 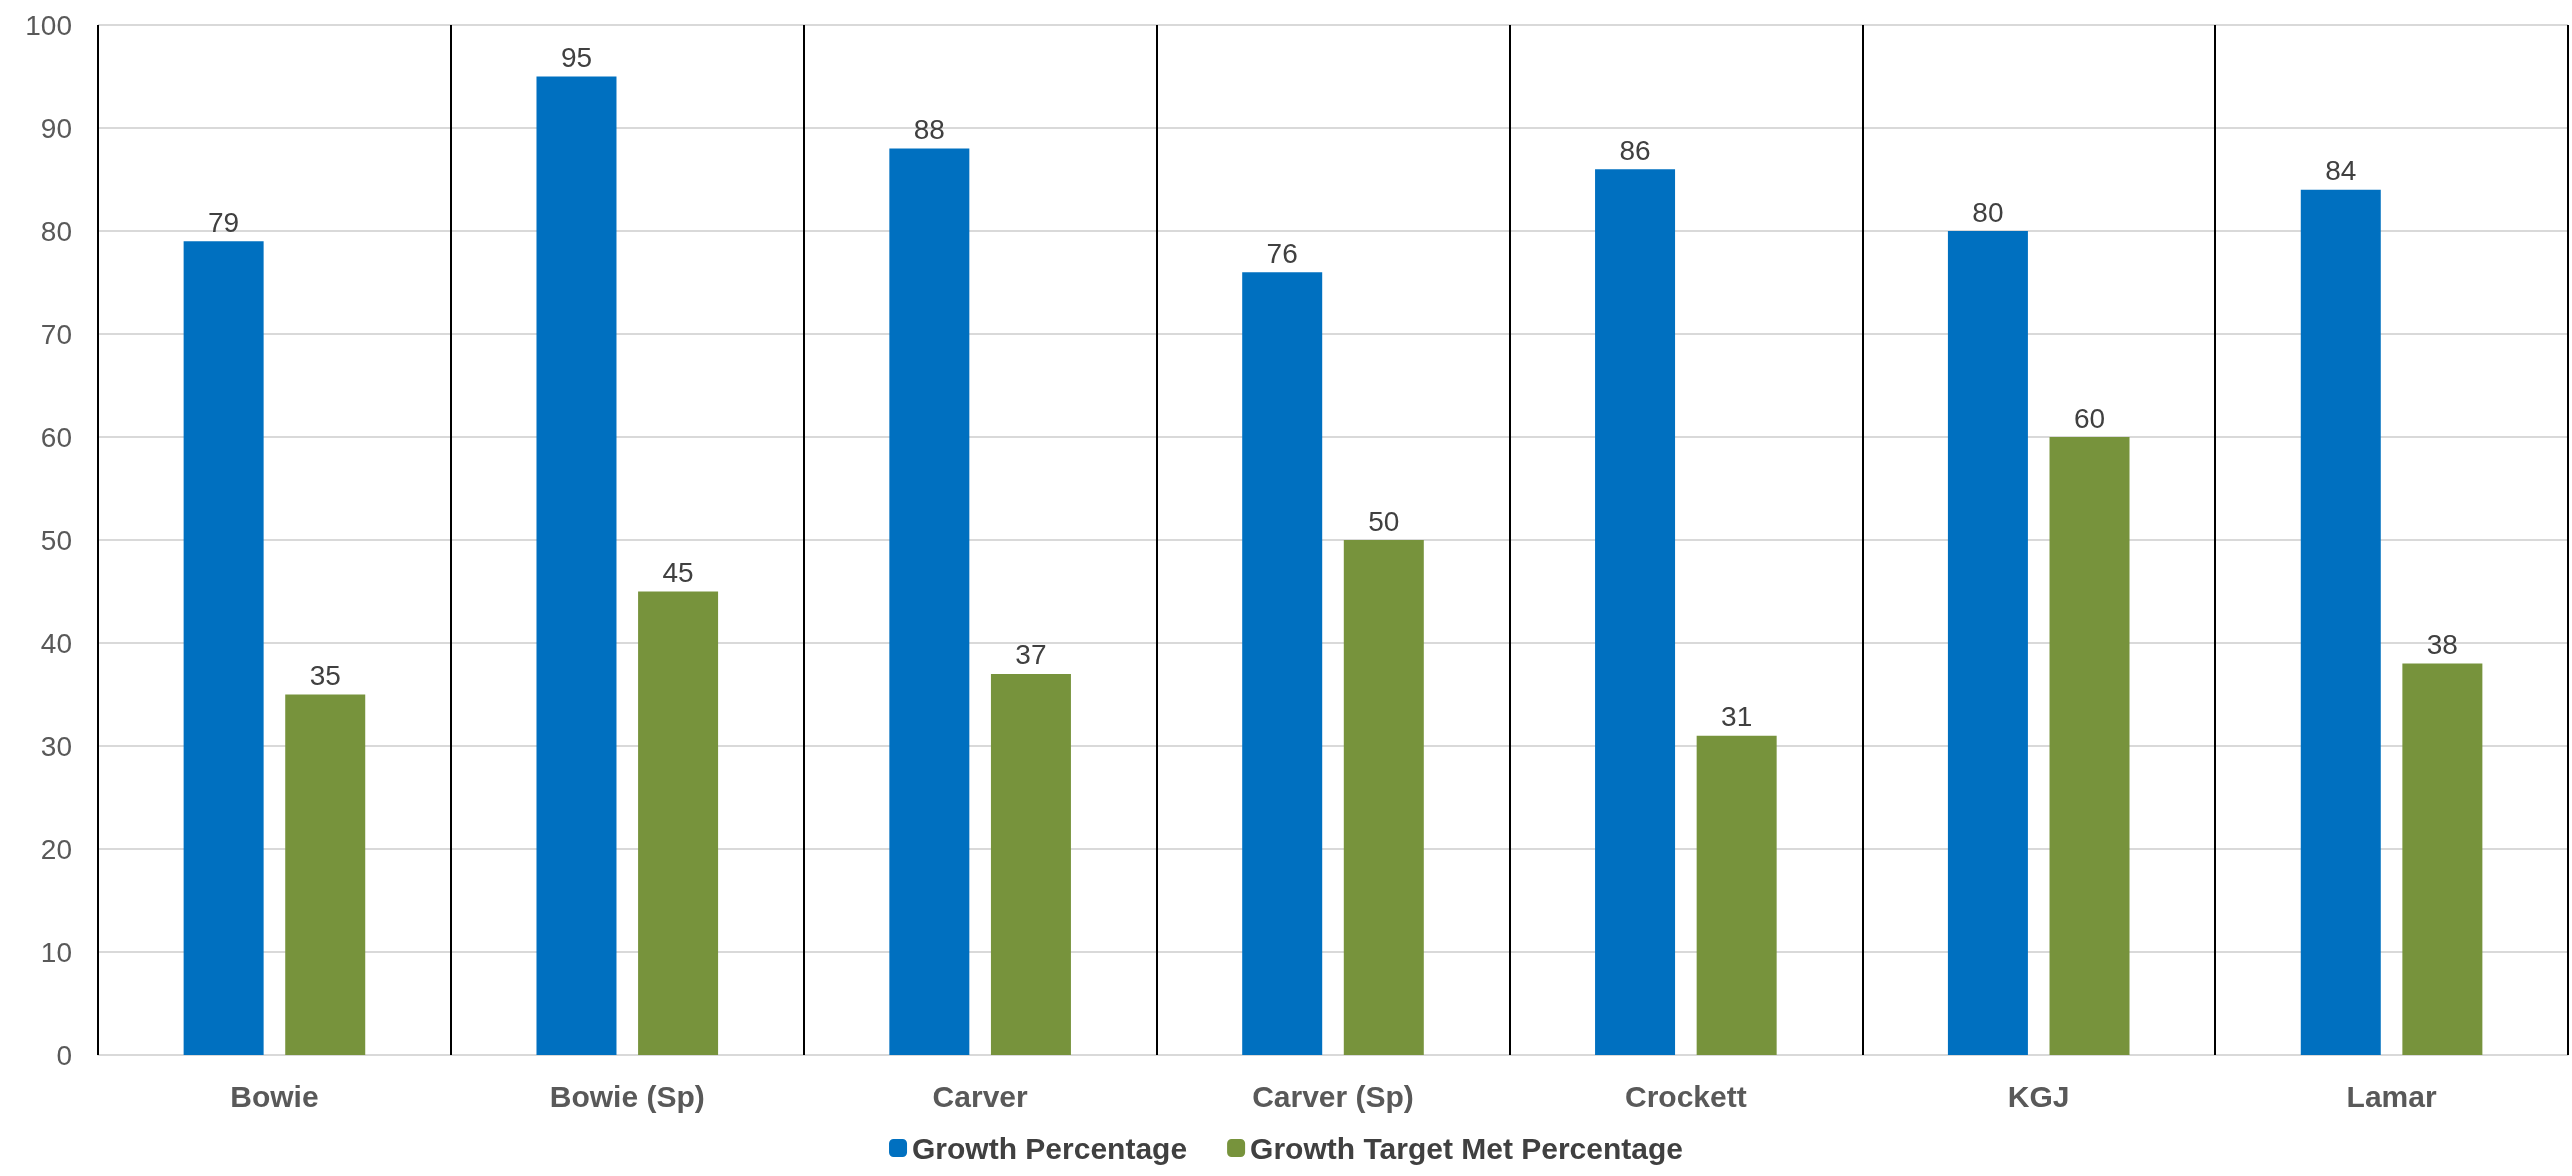 What do you see at coordinates (48, 25) in the screenshot?
I see `y-tick-label: 100` at bounding box center [48, 25].